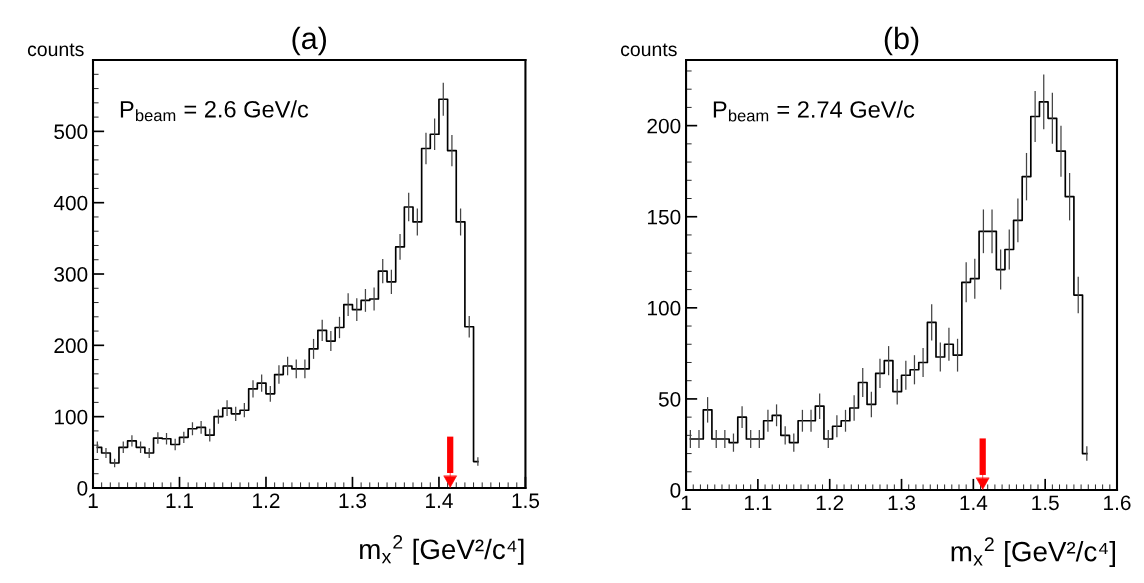  Describe the element at coordinates (70, 203) in the screenshot. I see `y-tick-label: 400` at that location.